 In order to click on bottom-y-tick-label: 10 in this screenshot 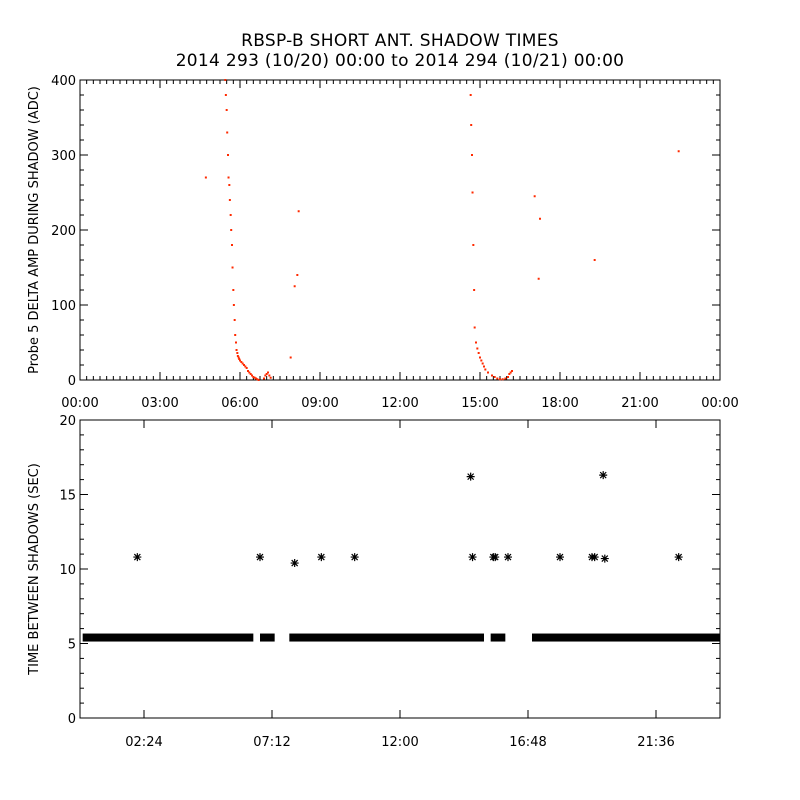, I will do `click(67, 570)`.